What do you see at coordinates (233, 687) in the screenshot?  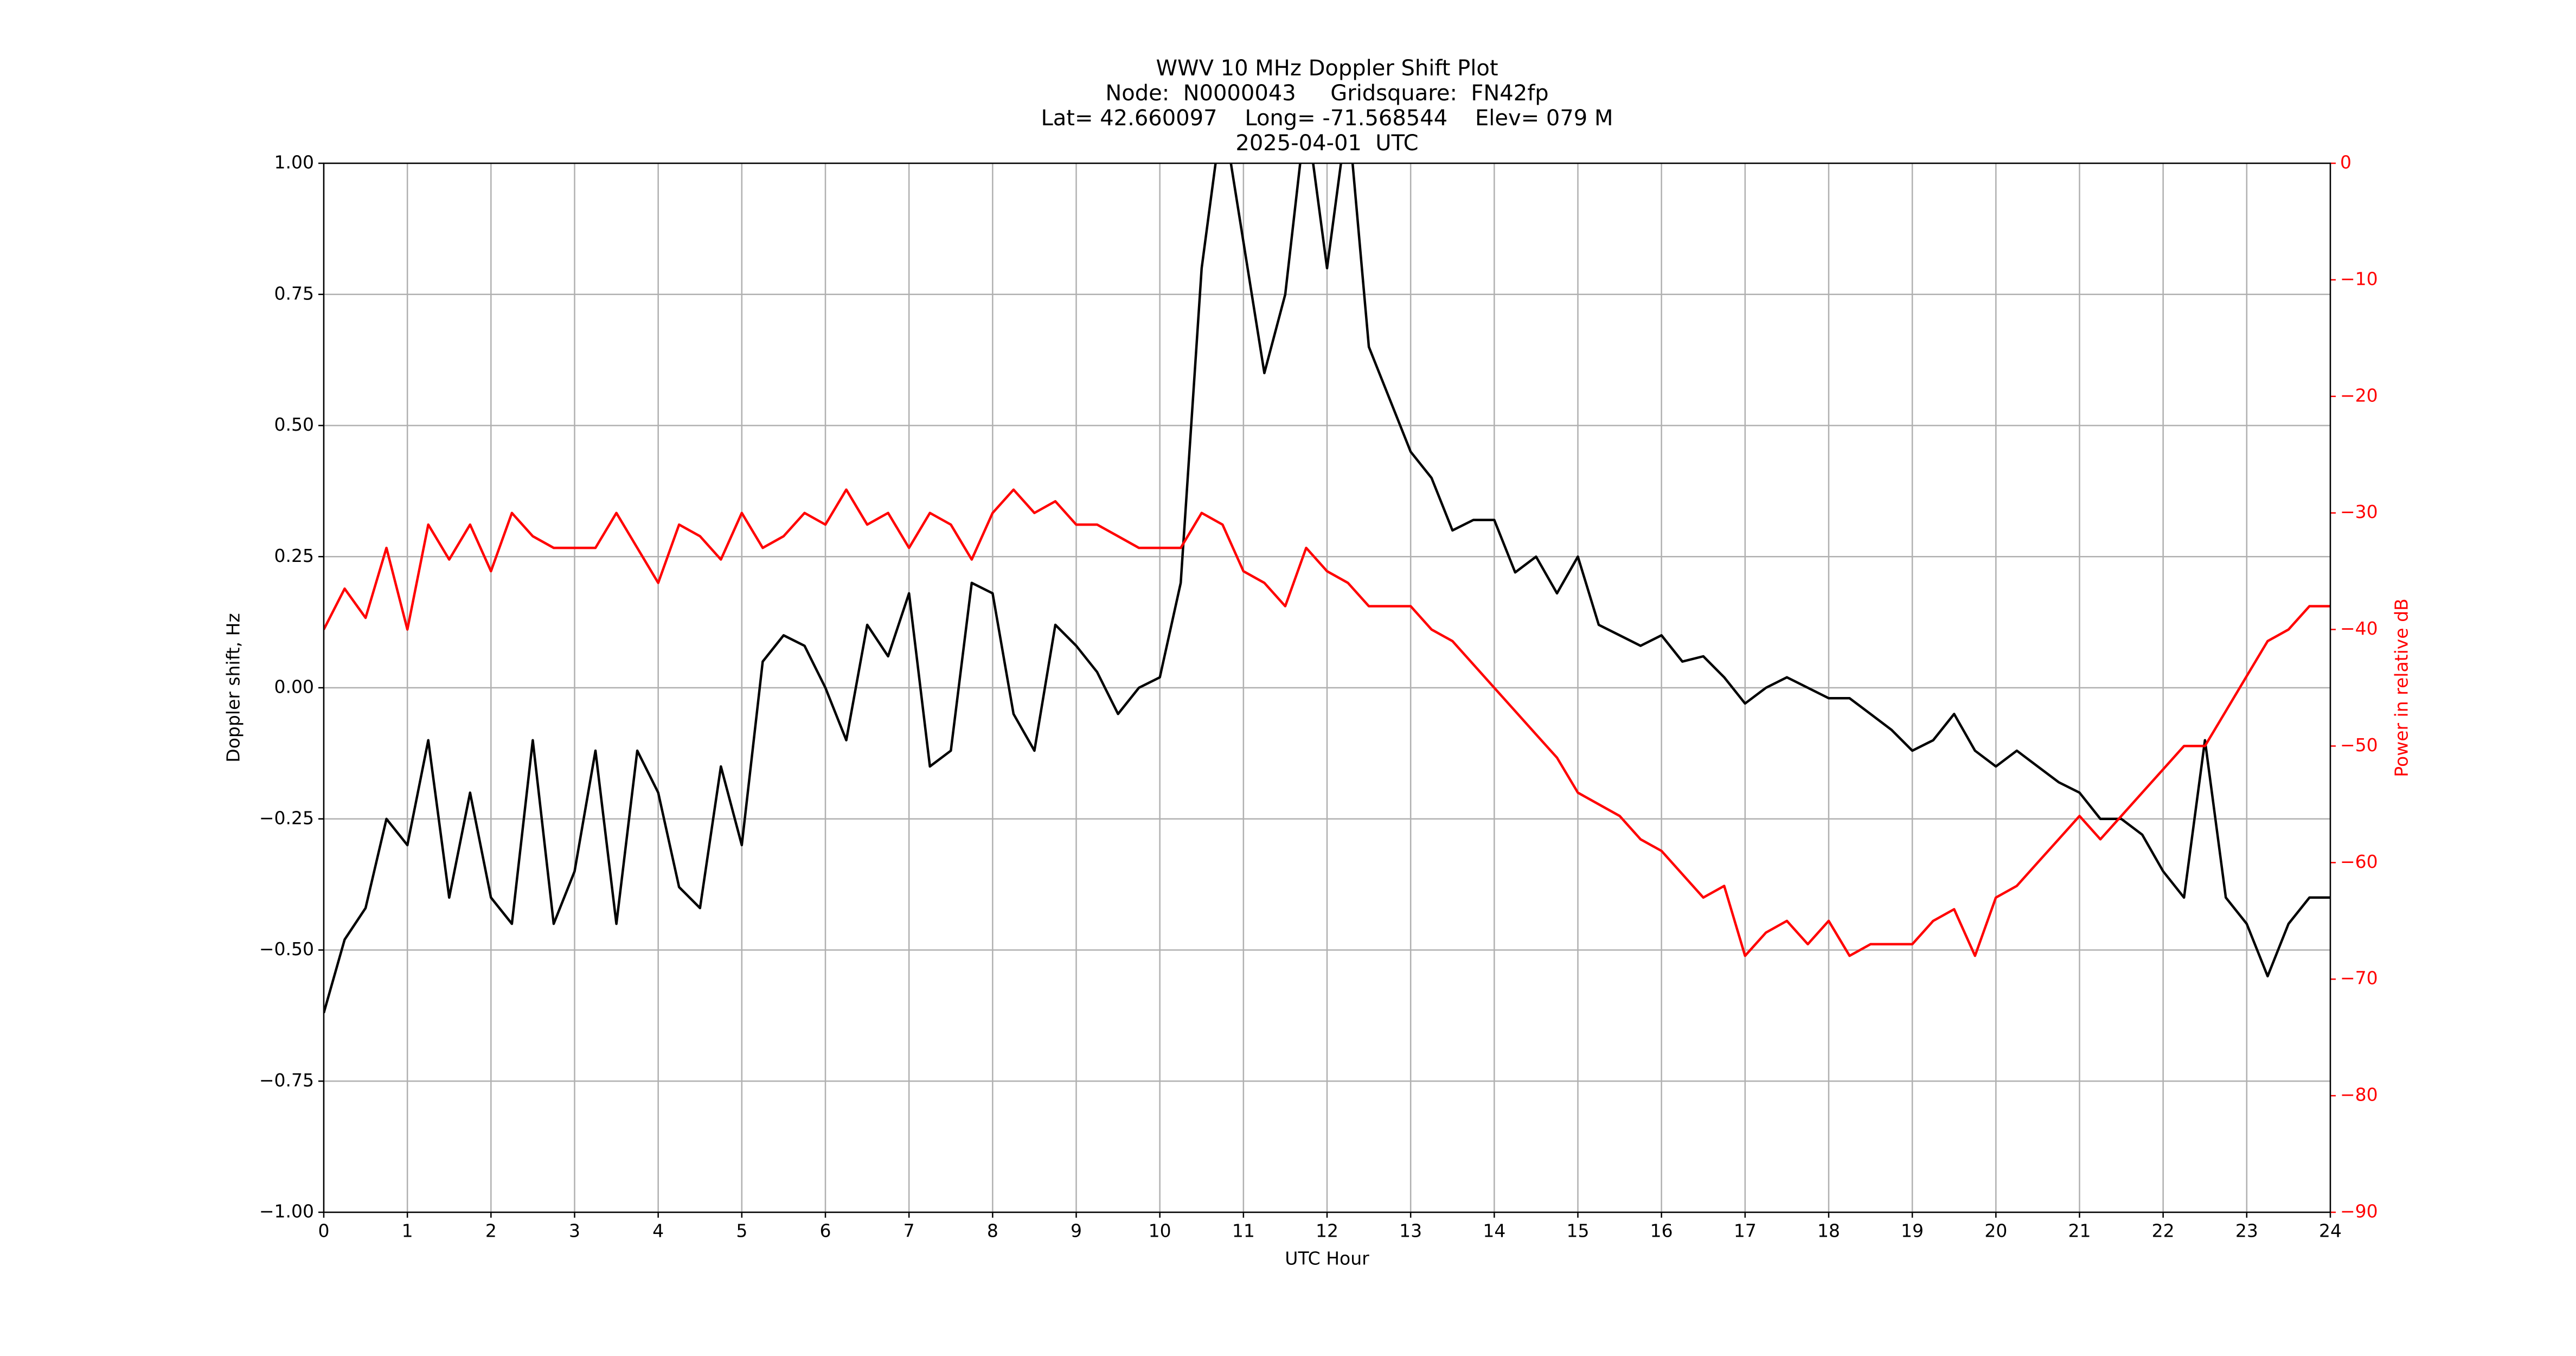 I see `y-axis-label: Doppler shift, Hz` at bounding box center [233, 687].